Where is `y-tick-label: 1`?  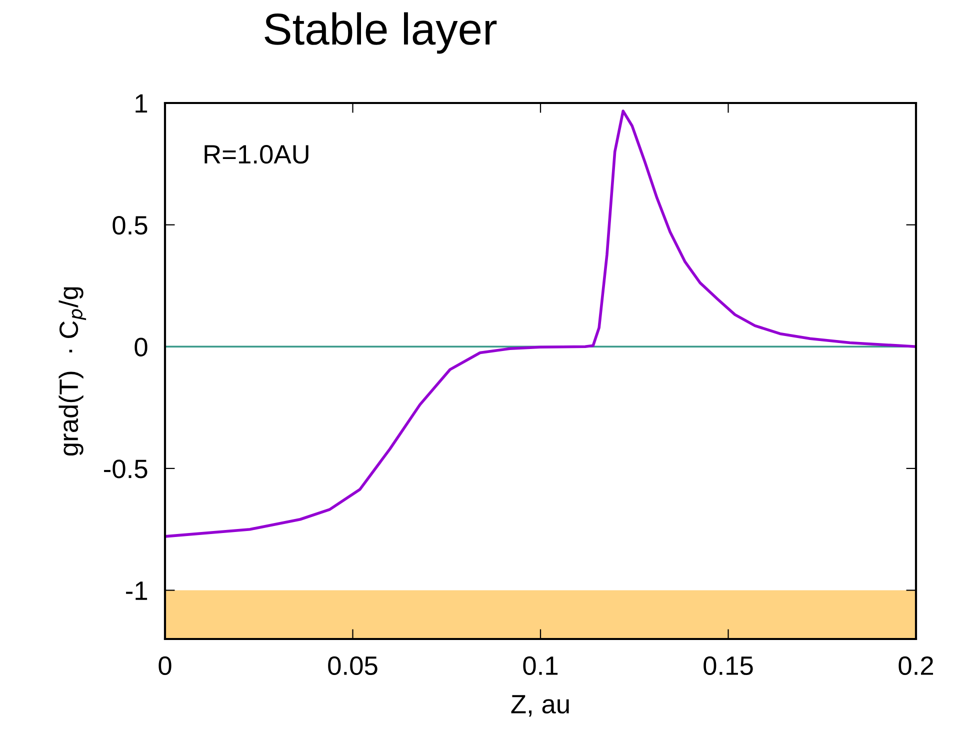
y-tick-label: 1 is located at coordinates (142, 103).